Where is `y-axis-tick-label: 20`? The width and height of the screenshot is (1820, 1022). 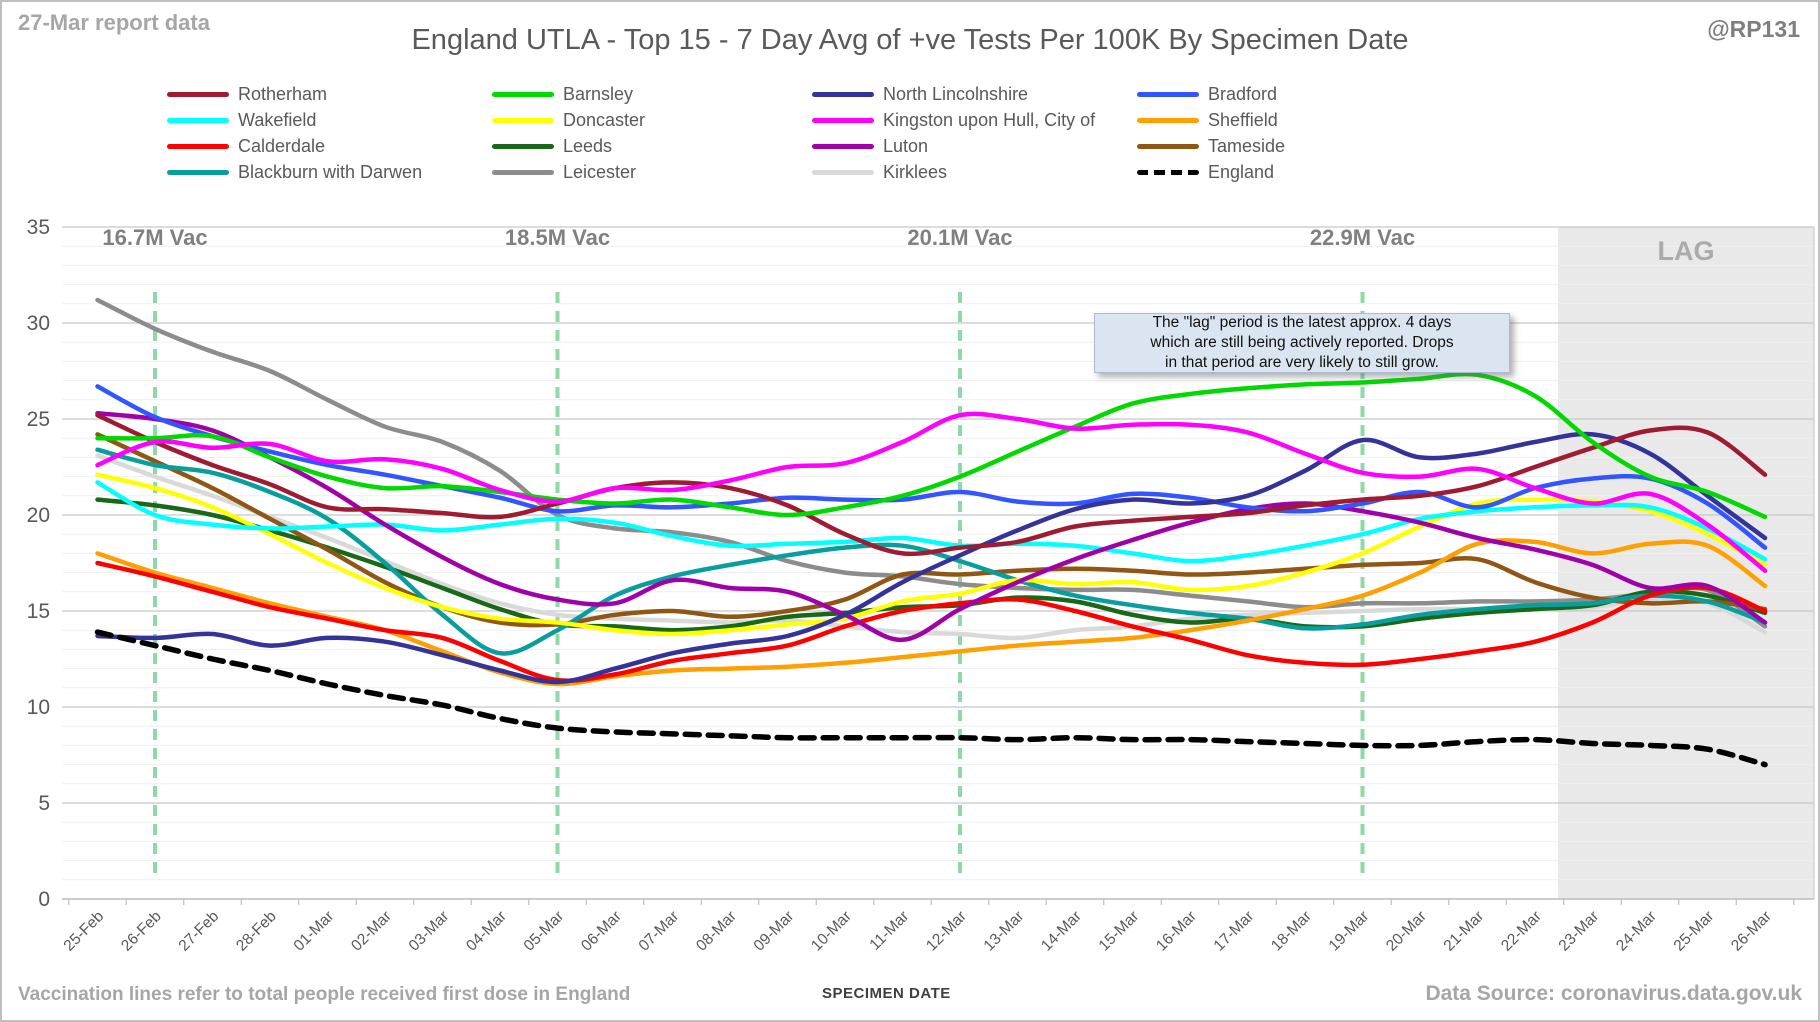 y-axis-tick-label: 20 is located at coordinates (38, 515).